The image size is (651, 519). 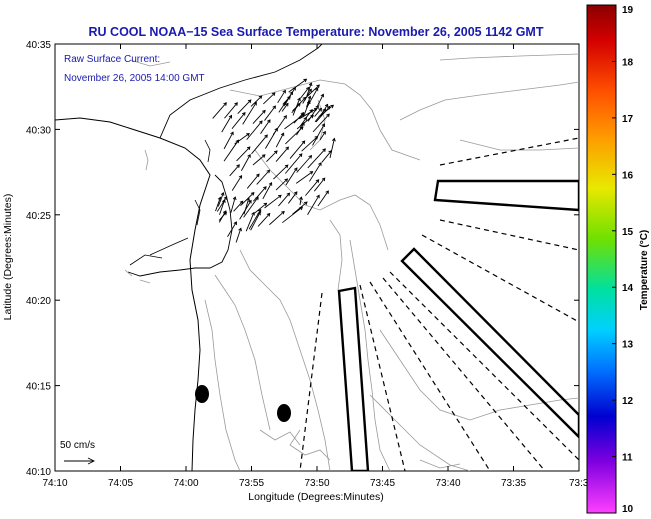 What do you see at coordinates (77, 445) in the screenshot?
I see `scale-label: 50 cm/s` at bounding box center [77, 445].